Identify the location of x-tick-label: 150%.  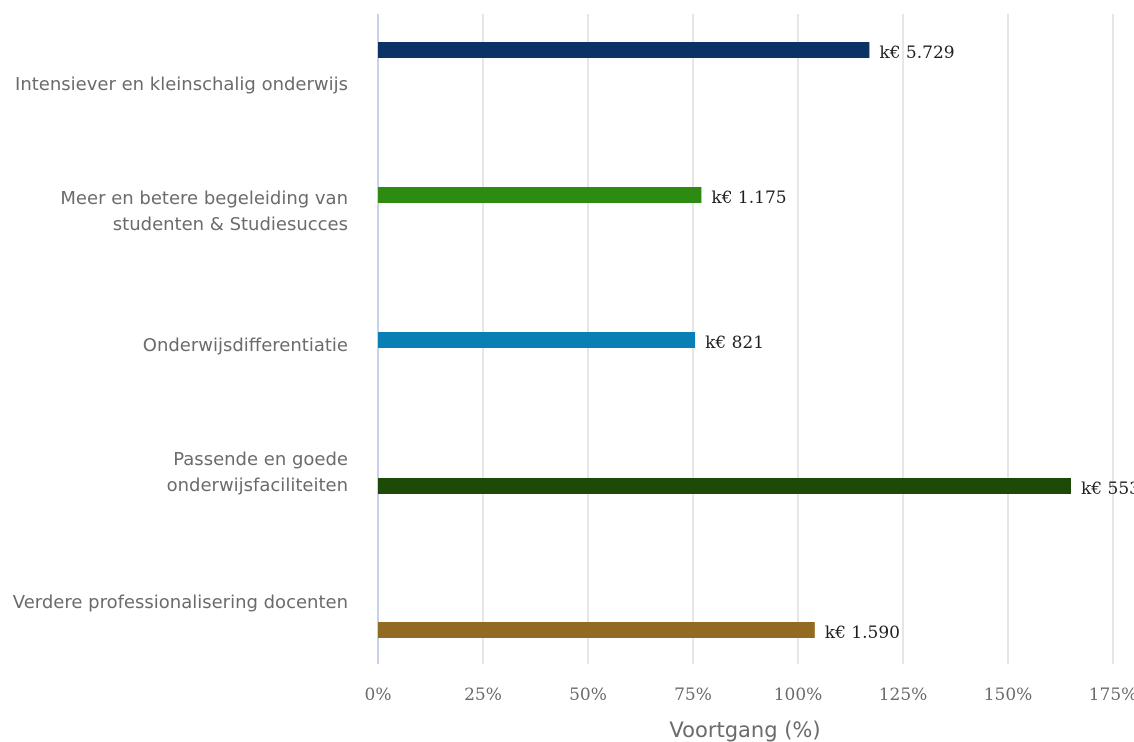
(1008, 695).